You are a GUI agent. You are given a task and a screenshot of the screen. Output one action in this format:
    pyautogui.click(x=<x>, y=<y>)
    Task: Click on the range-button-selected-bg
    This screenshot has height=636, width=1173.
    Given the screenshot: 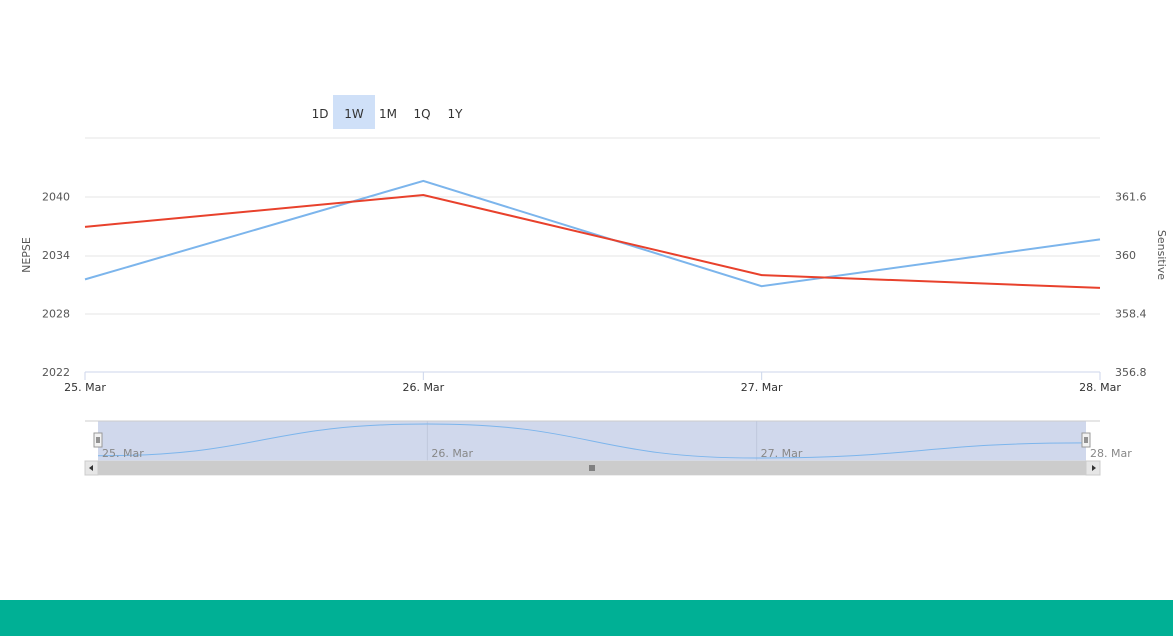 What is the action you would take?
    pyautogui.click(x=354, y=112)
    